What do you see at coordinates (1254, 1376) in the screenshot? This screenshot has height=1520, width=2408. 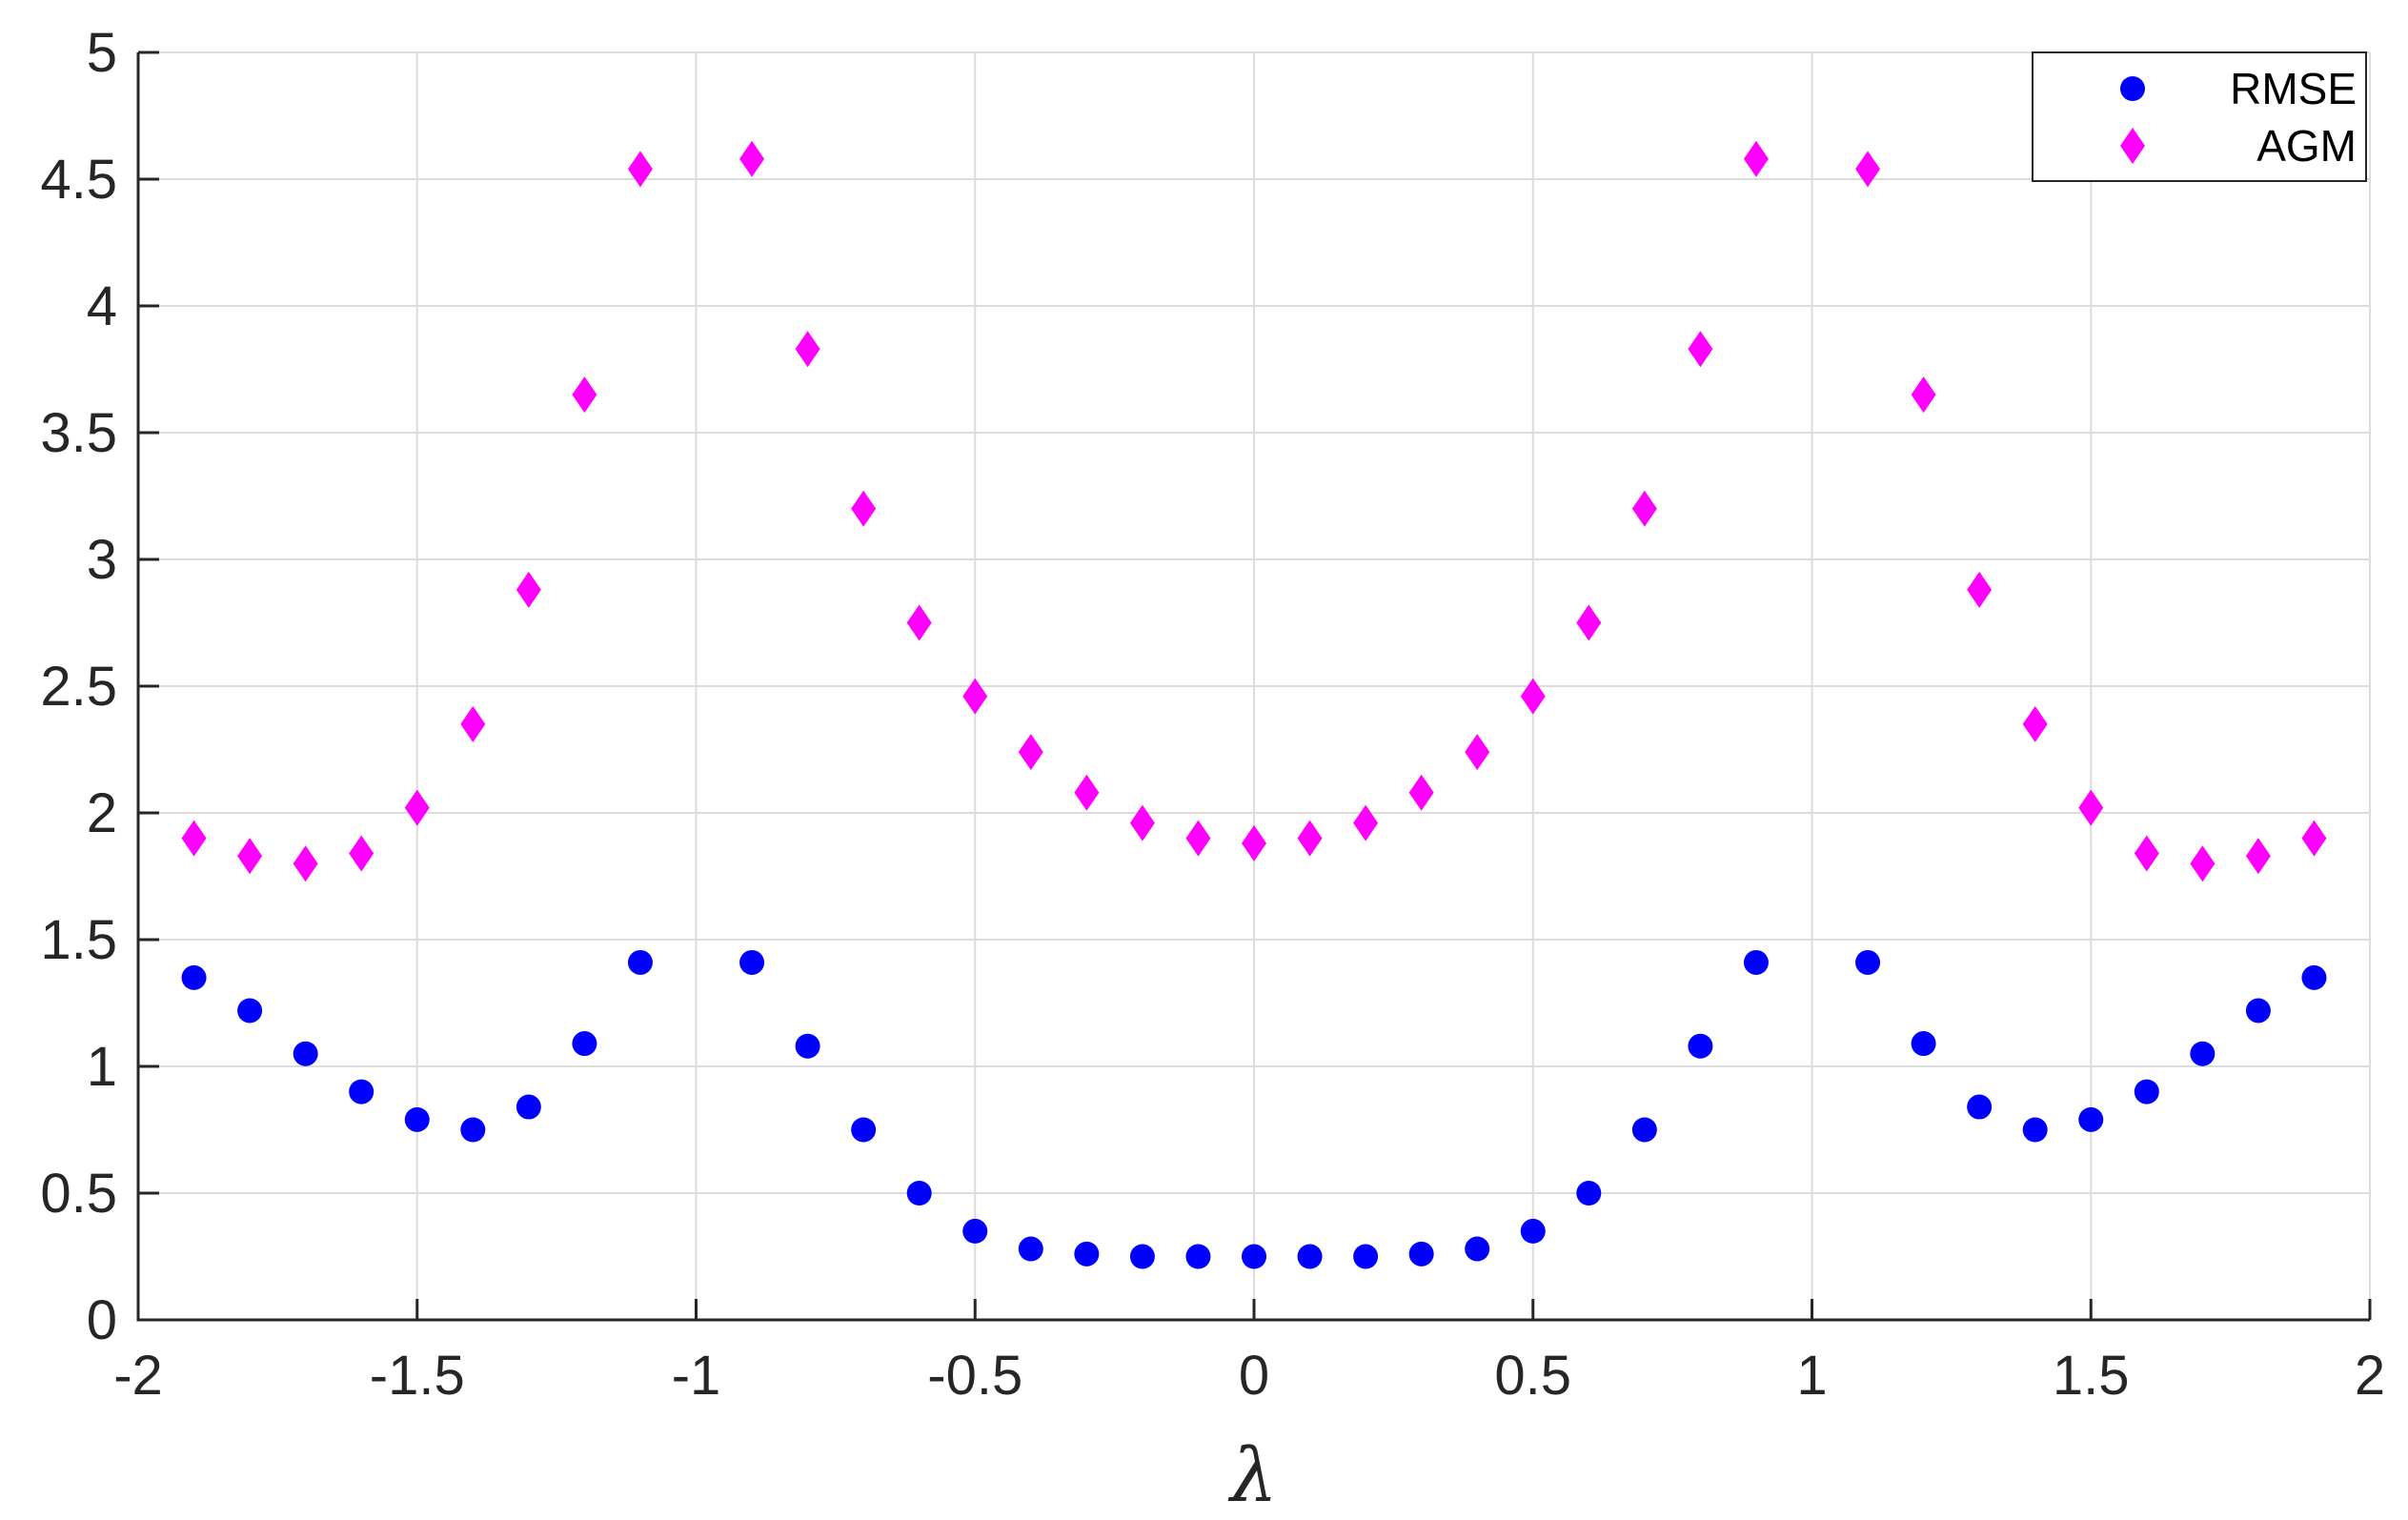 I see `x-tick-label: 0` at bounding box center [1254, 1376].